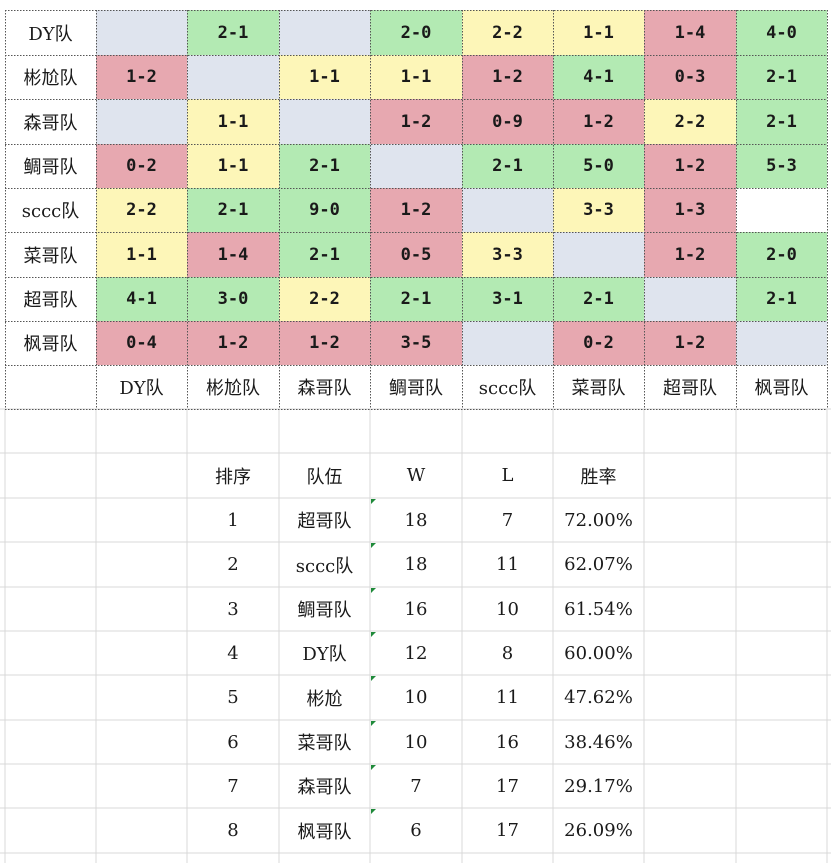  Describe the element at coordinates (507, 299) in the screenshot. I see `match-score-cell: 3-1` at that location.